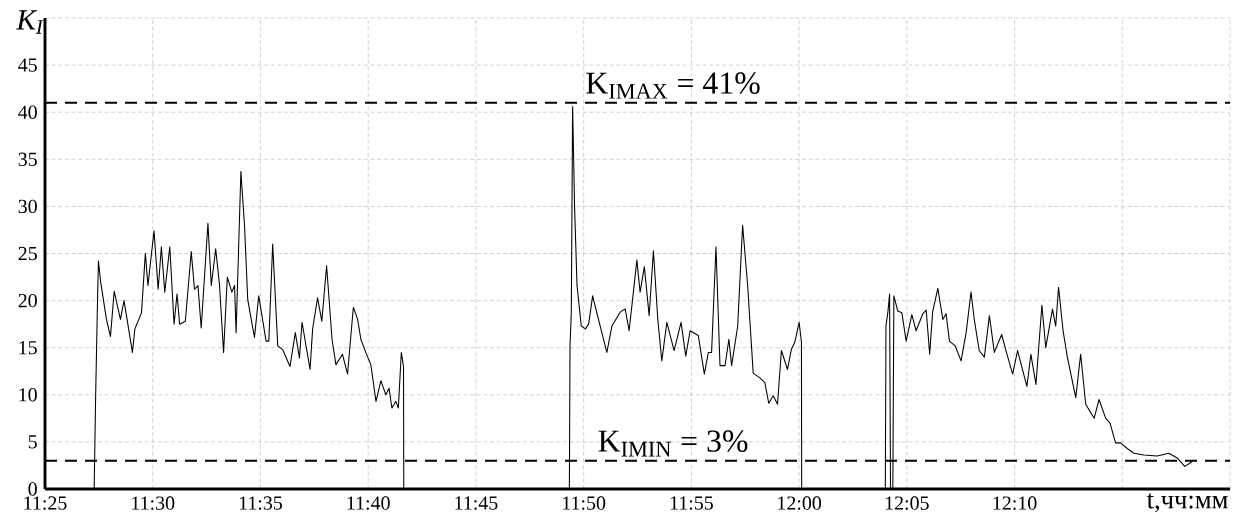  Describe the element at coordinates (476, 503) in the screenshot. I see `x-tick-label: 11:45` at that location.